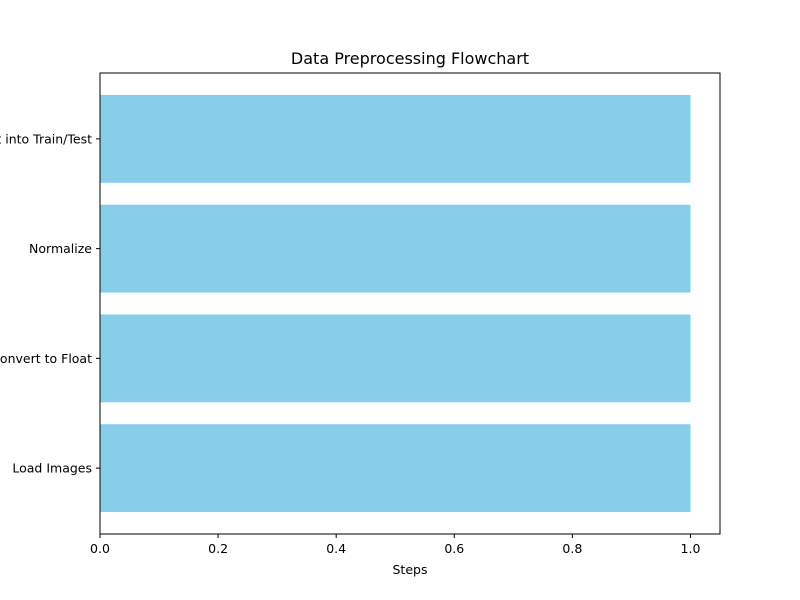  Describe the element at coordinates (395, 545) in the screenshot. I see `x-axis-ticks: 0.0 0.2 0.4 0.6 0.8 1.0` at that location.